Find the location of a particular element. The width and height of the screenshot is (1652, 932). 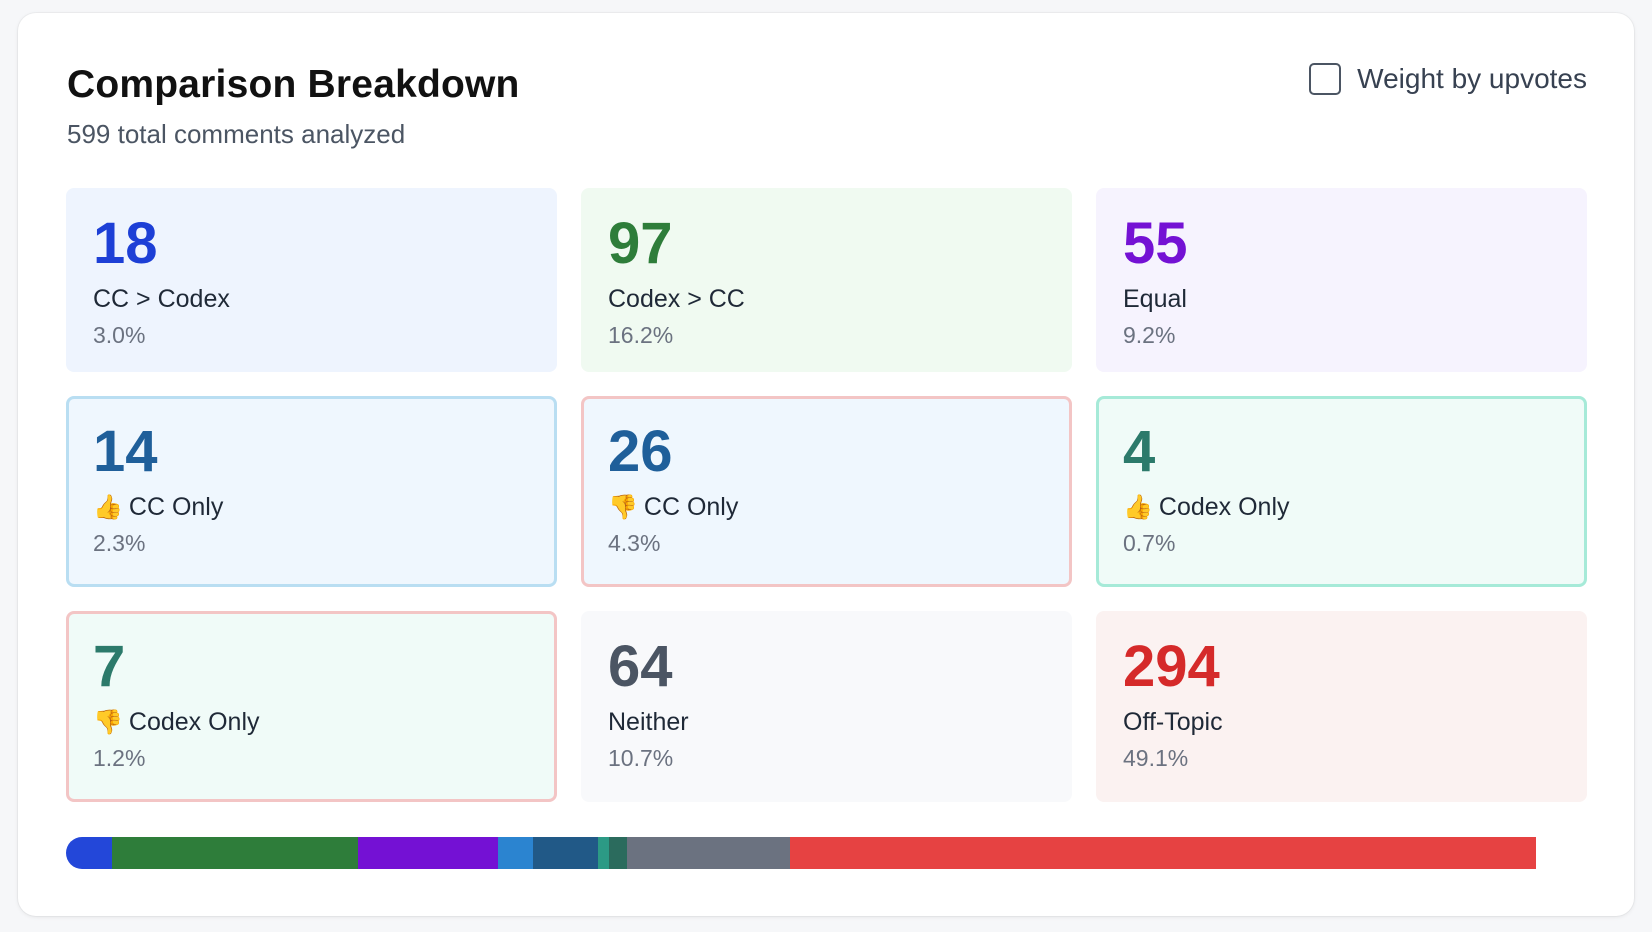

stat-card-thumbs-up-cc-only: 14 👍 CC Only 2.3% is located at coordinates (311, 491).